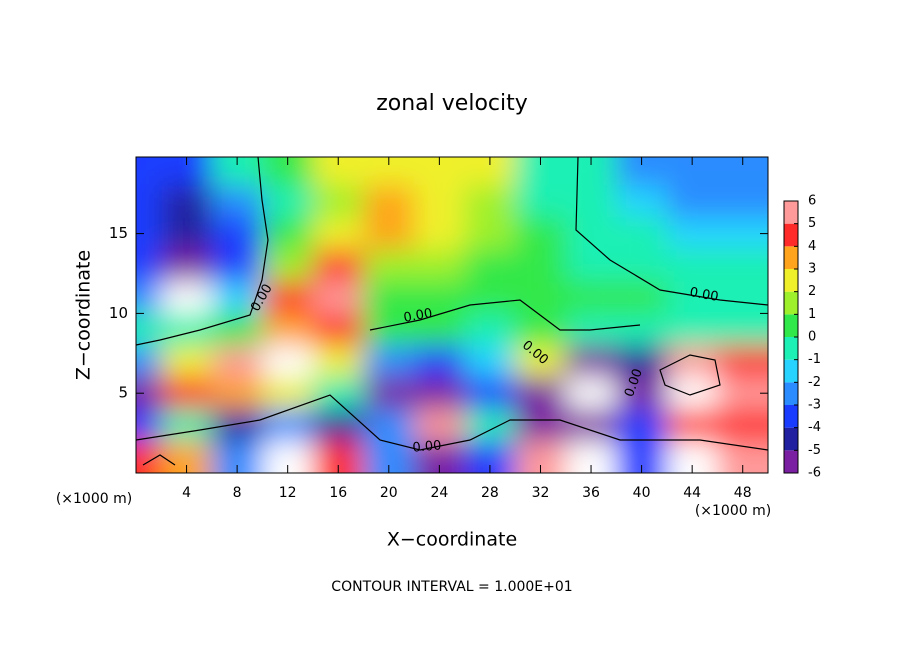  I want to click on footer-note: CONTOUR INTERVAL = 1.000E+01, so click(451, 587).